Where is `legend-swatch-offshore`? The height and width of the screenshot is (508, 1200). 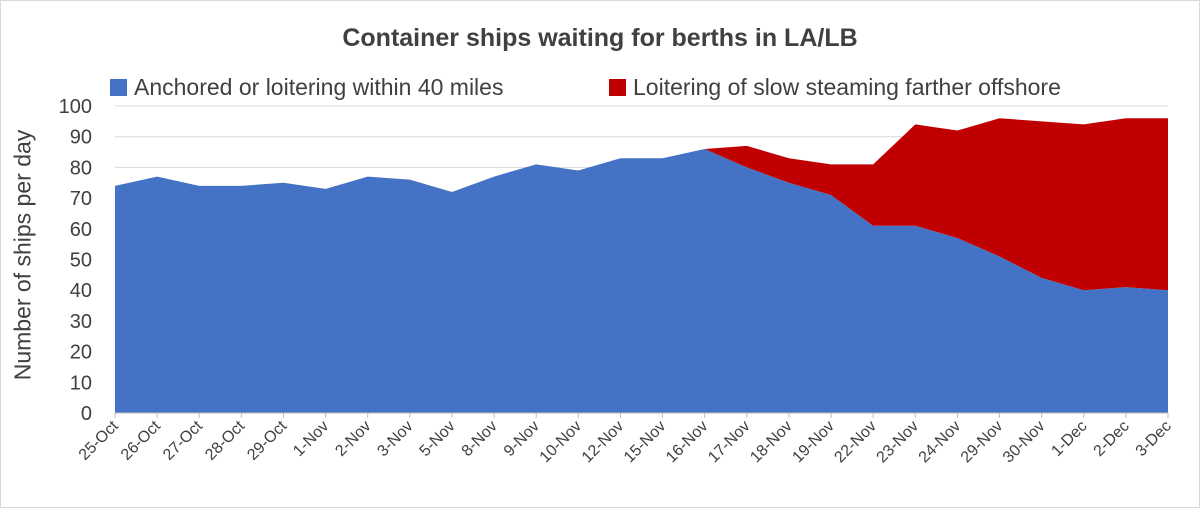 legend-swatch-offshore is located at coordinates (617, 87).